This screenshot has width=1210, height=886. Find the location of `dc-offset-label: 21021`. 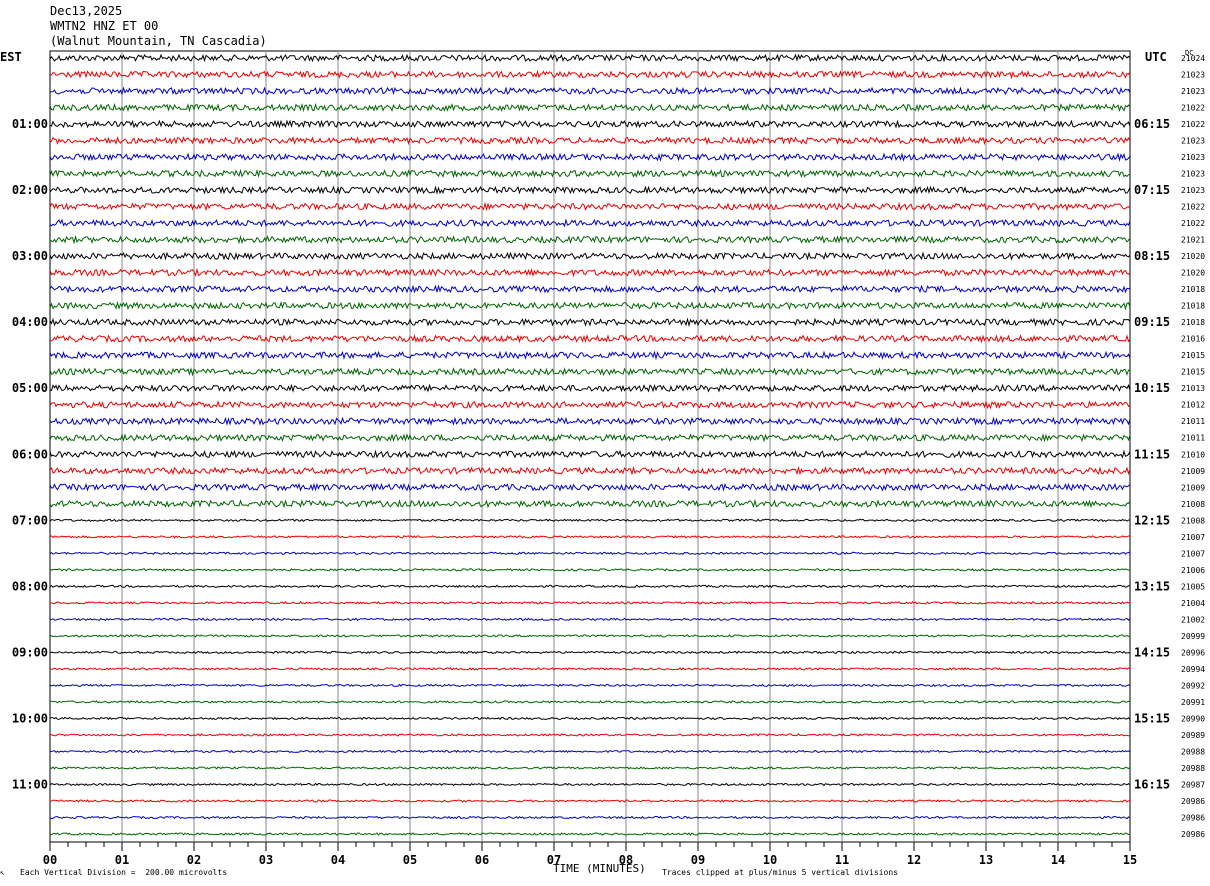

dc-offset-label: 21021 is located at coordinates (1193, 240).